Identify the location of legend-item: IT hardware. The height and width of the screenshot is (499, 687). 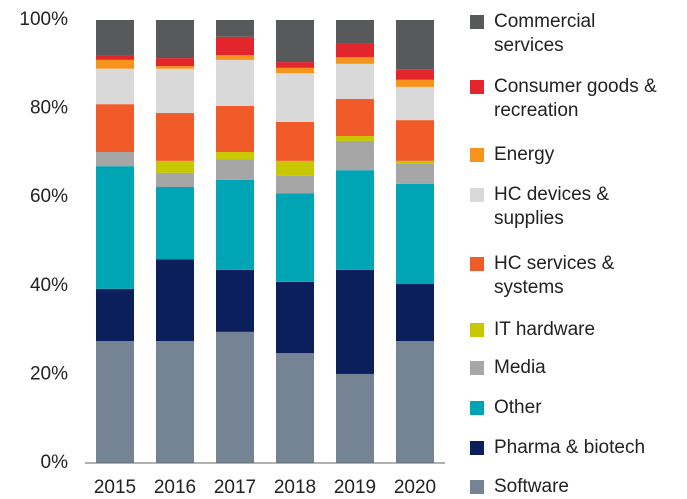
(568, 330).